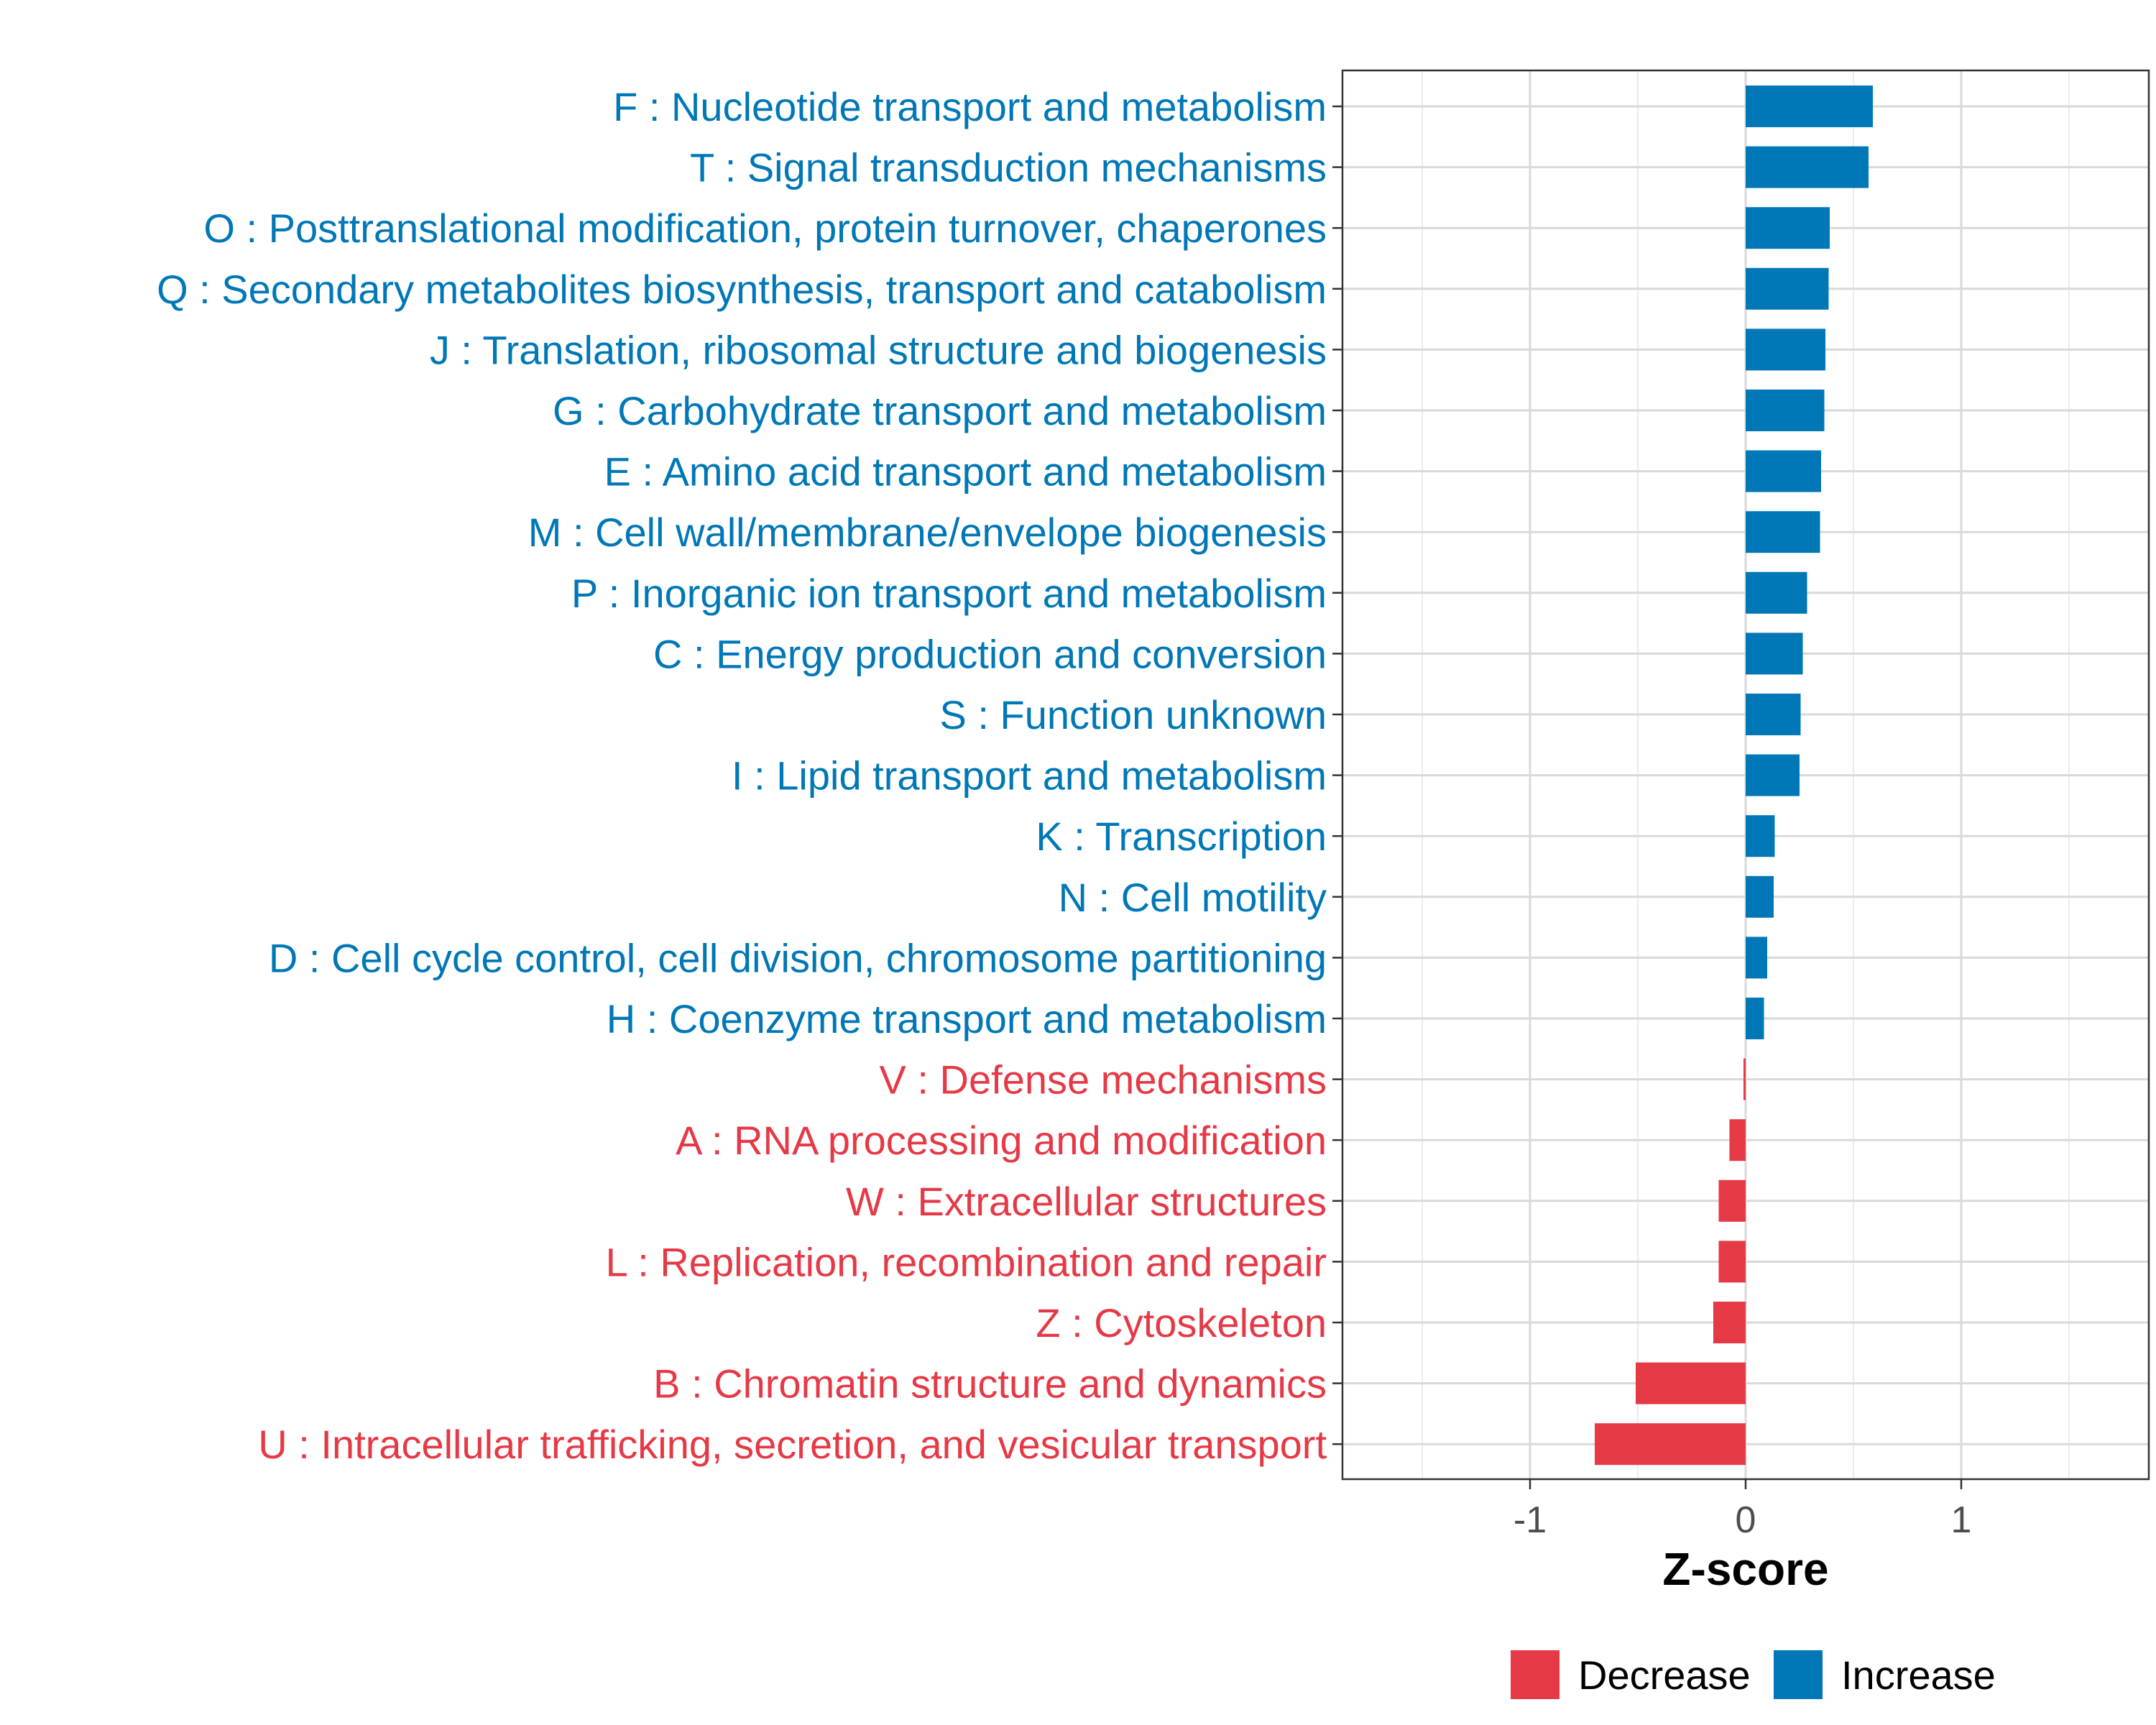 This screenshot has width=2156, height=1725. Describe the element at coordinates (990, 653) in the screenshot. I see `category-label: C : Energy production and conversion` at that location.